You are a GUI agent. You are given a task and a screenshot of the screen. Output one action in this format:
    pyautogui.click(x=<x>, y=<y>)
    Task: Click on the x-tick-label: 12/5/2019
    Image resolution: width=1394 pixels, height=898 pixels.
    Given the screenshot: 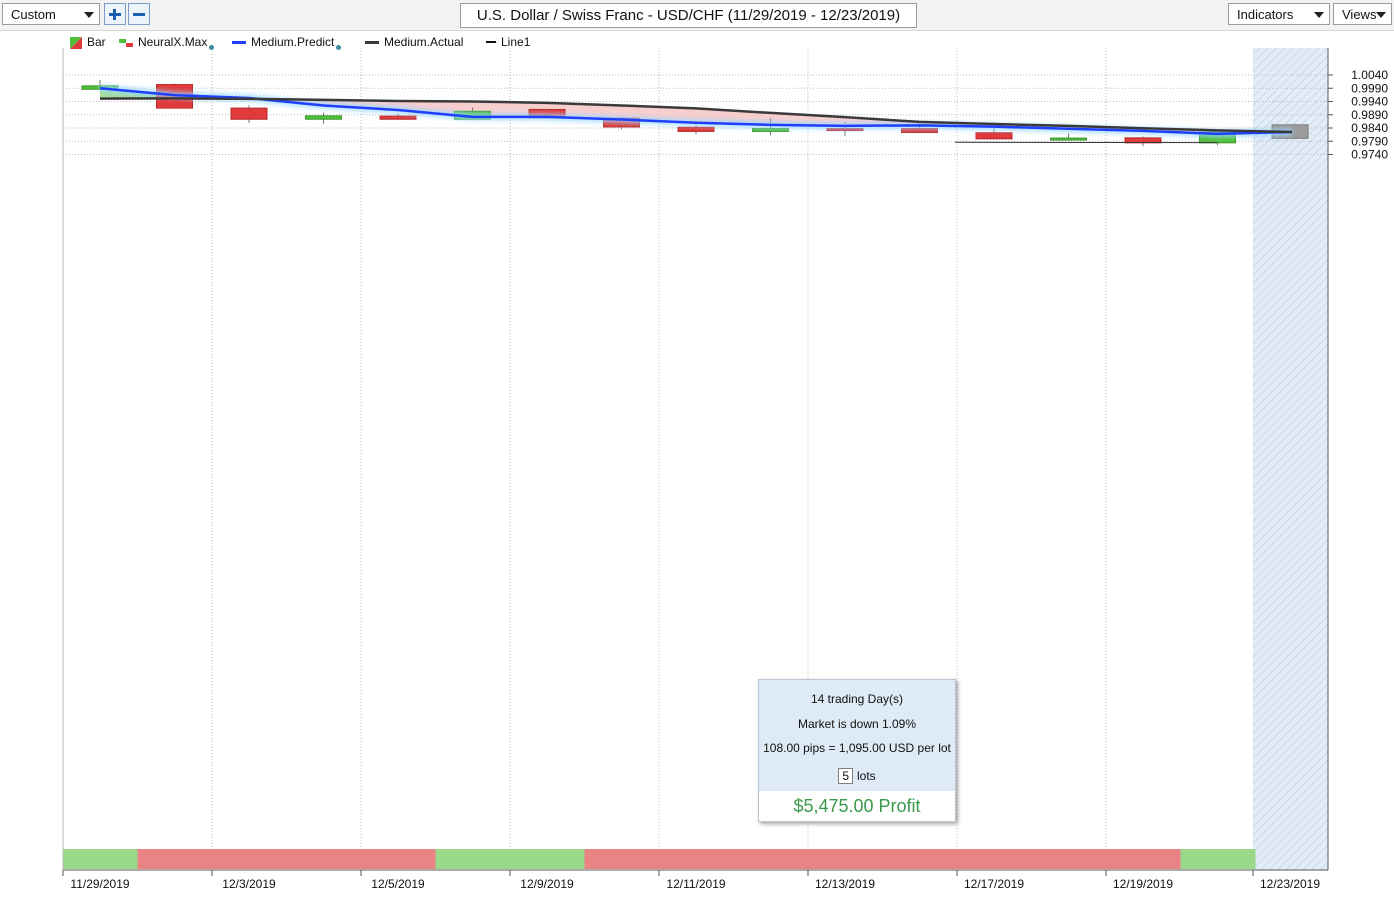 What is the action you would take?
    pyautogui.click(x=398, y=884)
    